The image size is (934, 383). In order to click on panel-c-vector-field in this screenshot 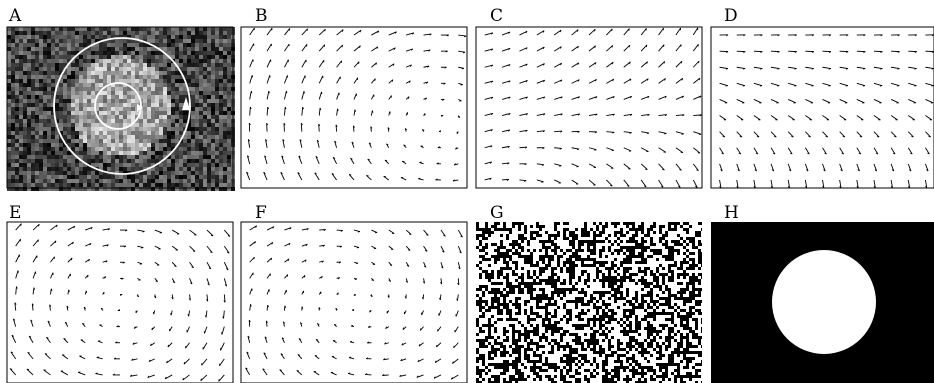, I will do `click(589, 107)`.